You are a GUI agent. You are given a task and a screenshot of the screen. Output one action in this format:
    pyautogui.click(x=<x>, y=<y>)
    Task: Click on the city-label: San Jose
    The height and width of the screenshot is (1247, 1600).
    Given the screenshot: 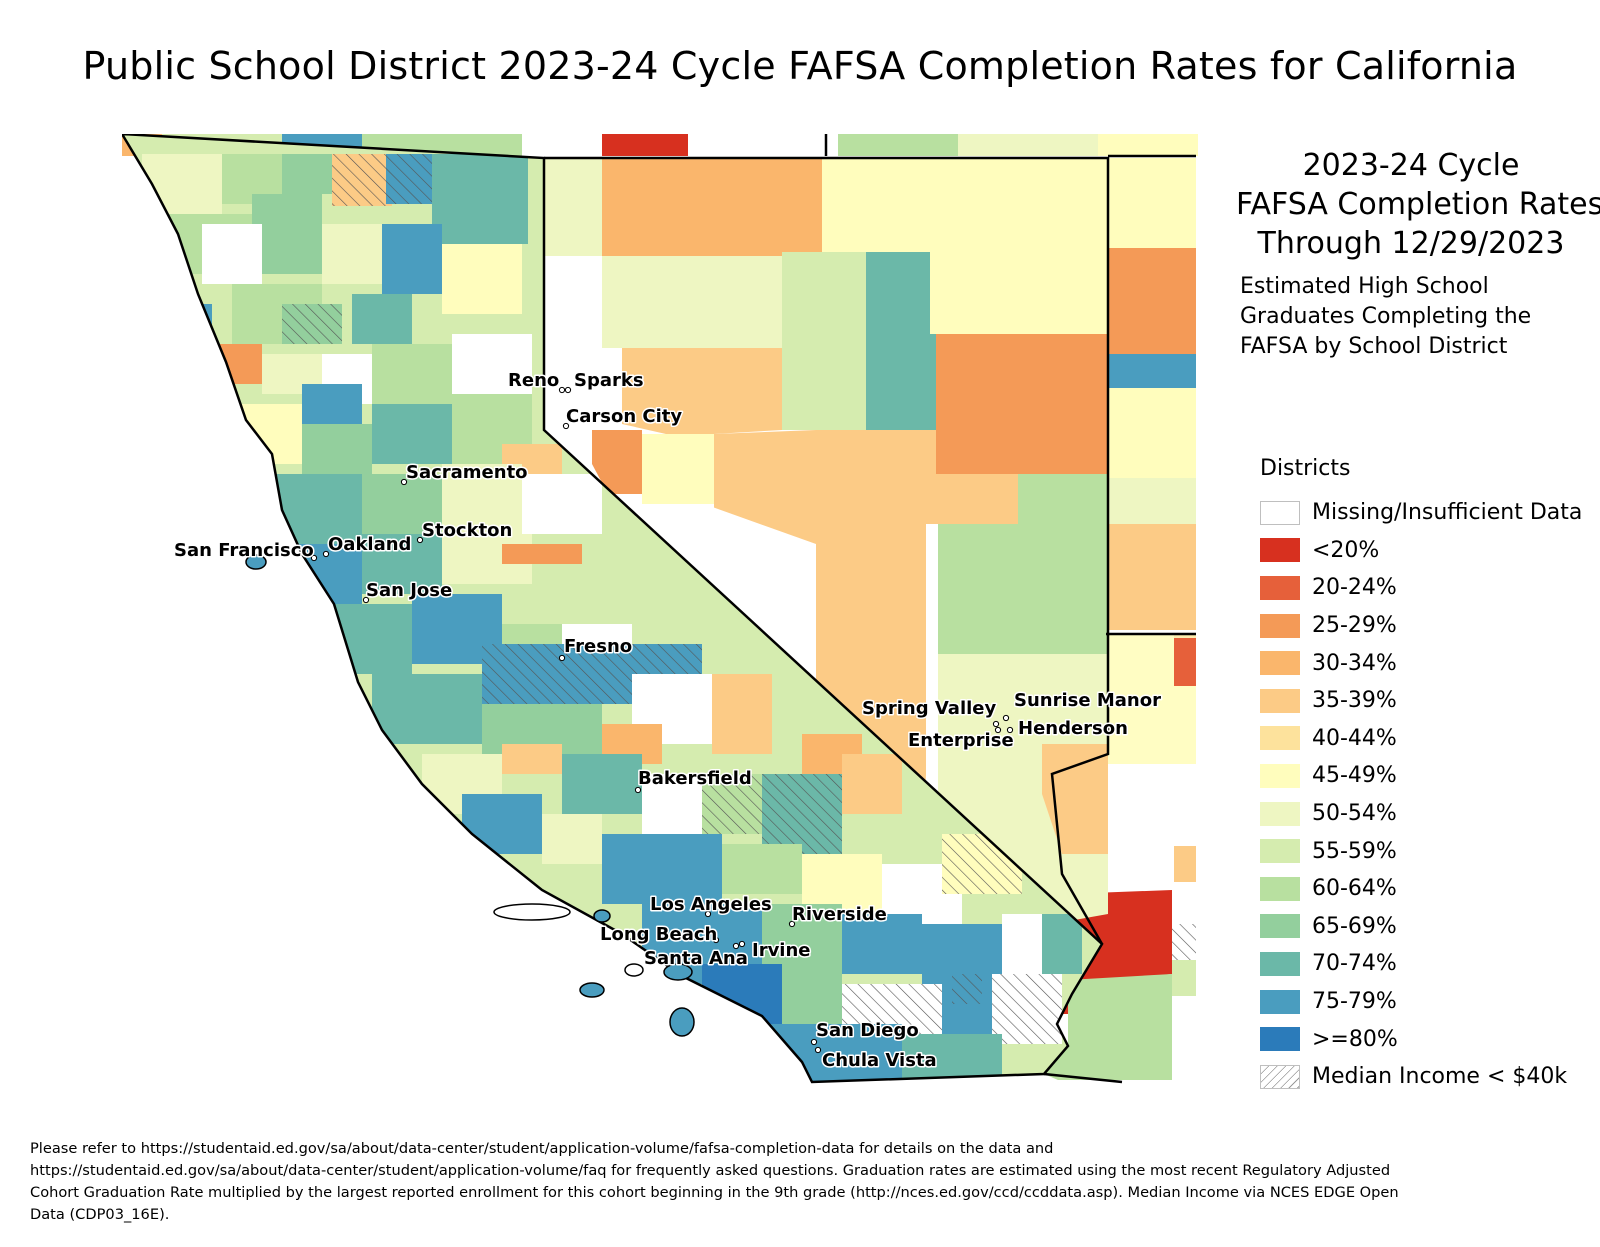 What is the action you would take?
    pyautogui.click(x=409, y=590)
    